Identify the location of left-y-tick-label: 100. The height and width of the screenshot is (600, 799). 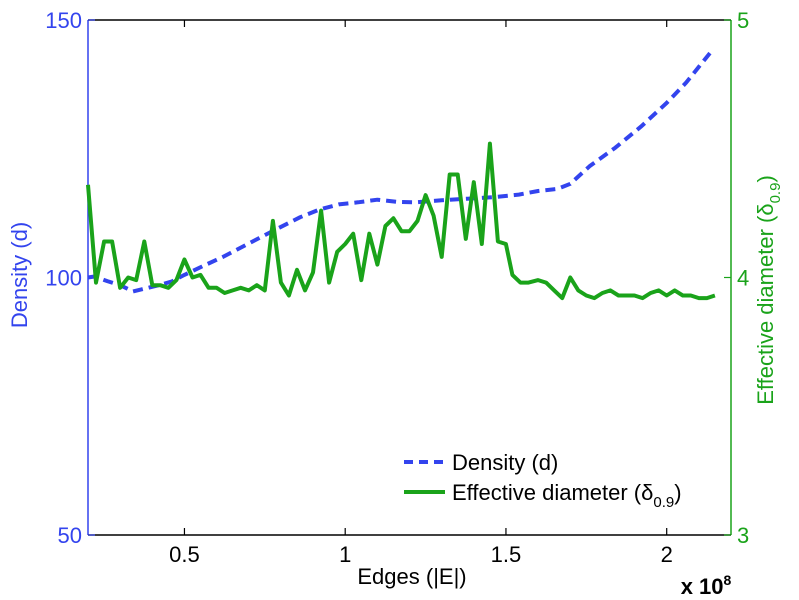
(63, 278).